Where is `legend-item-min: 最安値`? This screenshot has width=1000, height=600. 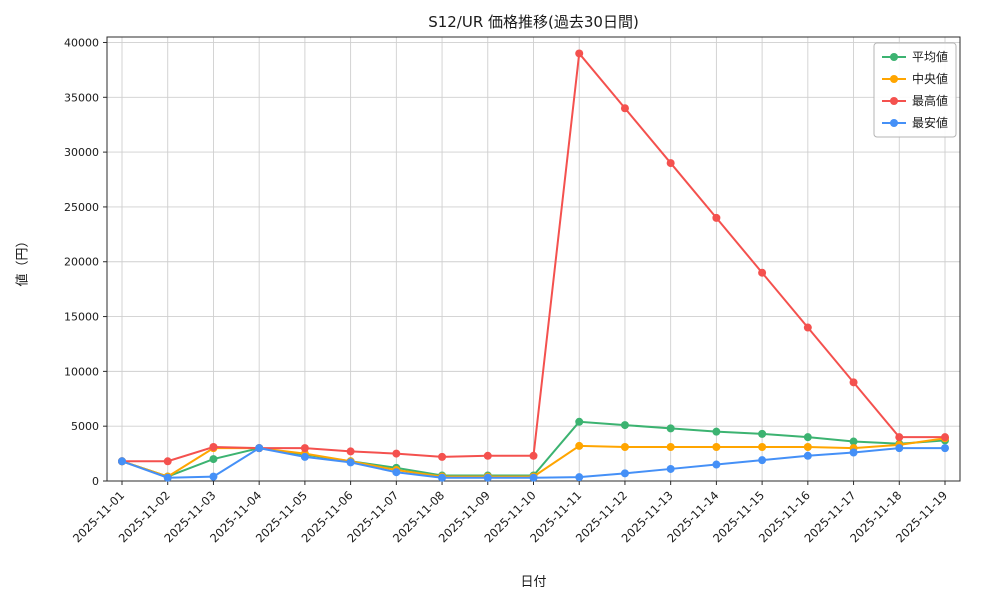
legend-item-min: 最安値 is located at coordinates (915, 122).